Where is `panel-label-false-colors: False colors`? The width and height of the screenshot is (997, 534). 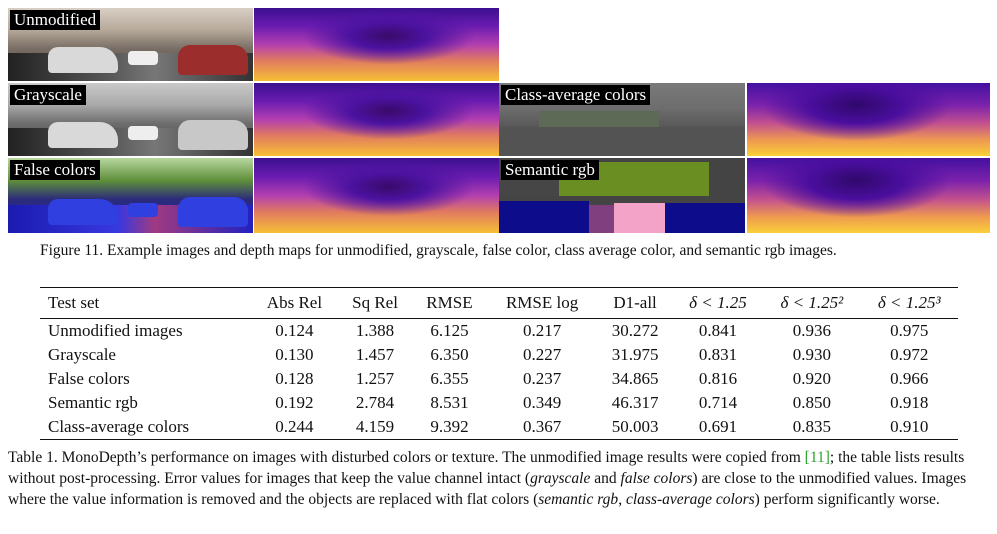 panel-label-false-colors: False colors is located at coordinates (55, 170).